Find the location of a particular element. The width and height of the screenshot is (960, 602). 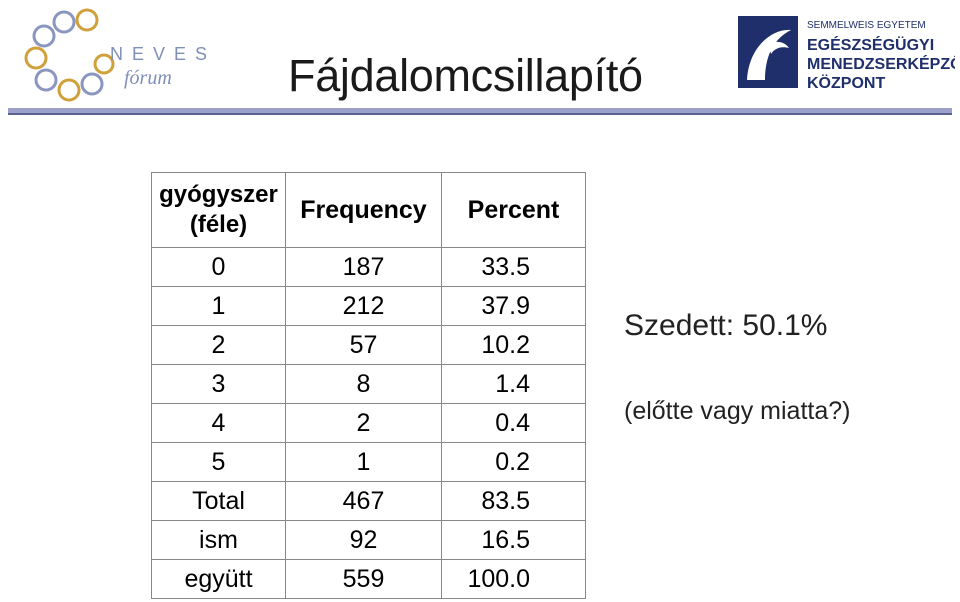

header-divider-shadow is located at coordinates (480, 114).